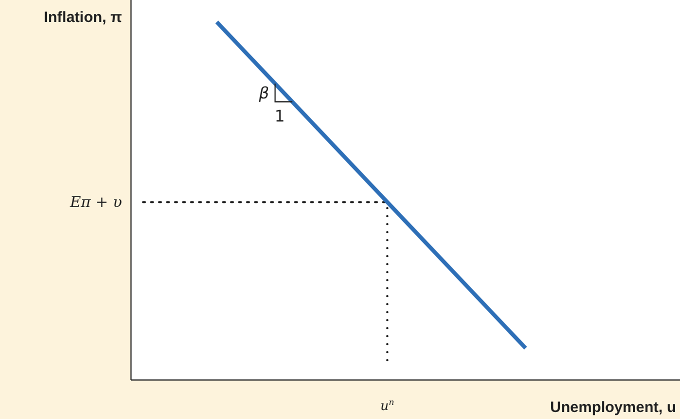 This screenshot has width=680, height=419. I want to click on text: u$^{n}$, so click(387, 405).